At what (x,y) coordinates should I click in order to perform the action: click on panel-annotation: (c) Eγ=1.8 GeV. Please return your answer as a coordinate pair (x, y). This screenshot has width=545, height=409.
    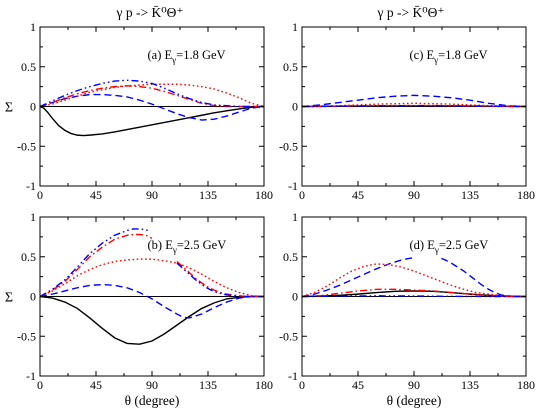
    Looking at the image, I should click on (449, 56).